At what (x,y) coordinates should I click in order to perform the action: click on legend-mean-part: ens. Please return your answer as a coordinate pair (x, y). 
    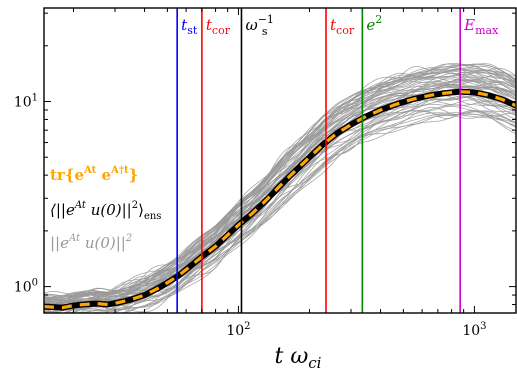
    Looking at the image, I should click on (153, 216).